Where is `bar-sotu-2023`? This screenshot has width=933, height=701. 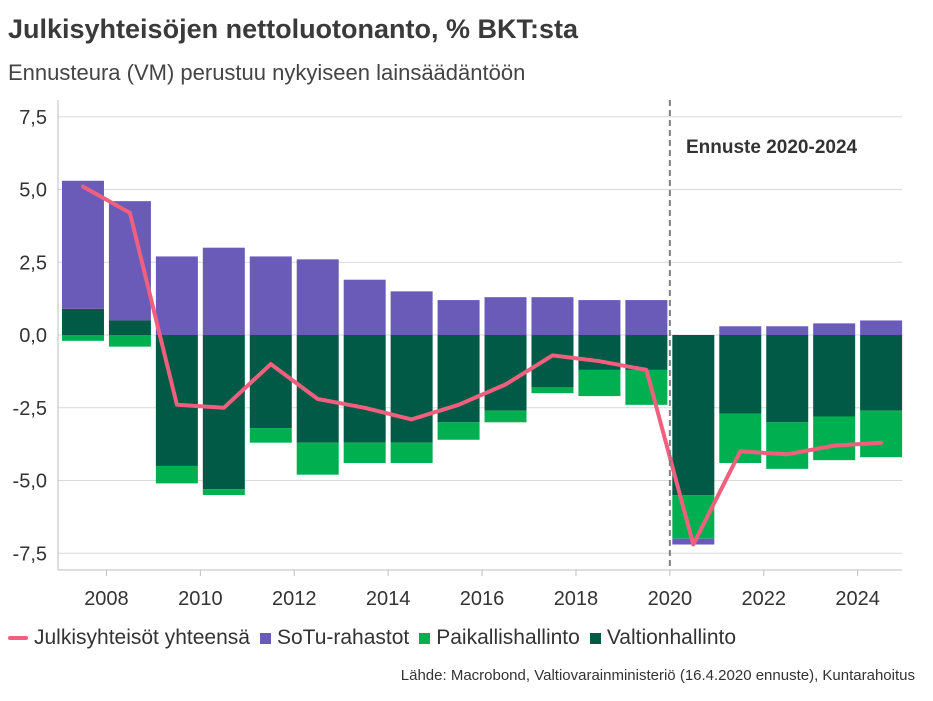
bar-sotu-2023 is located at coordinates (834, 329).